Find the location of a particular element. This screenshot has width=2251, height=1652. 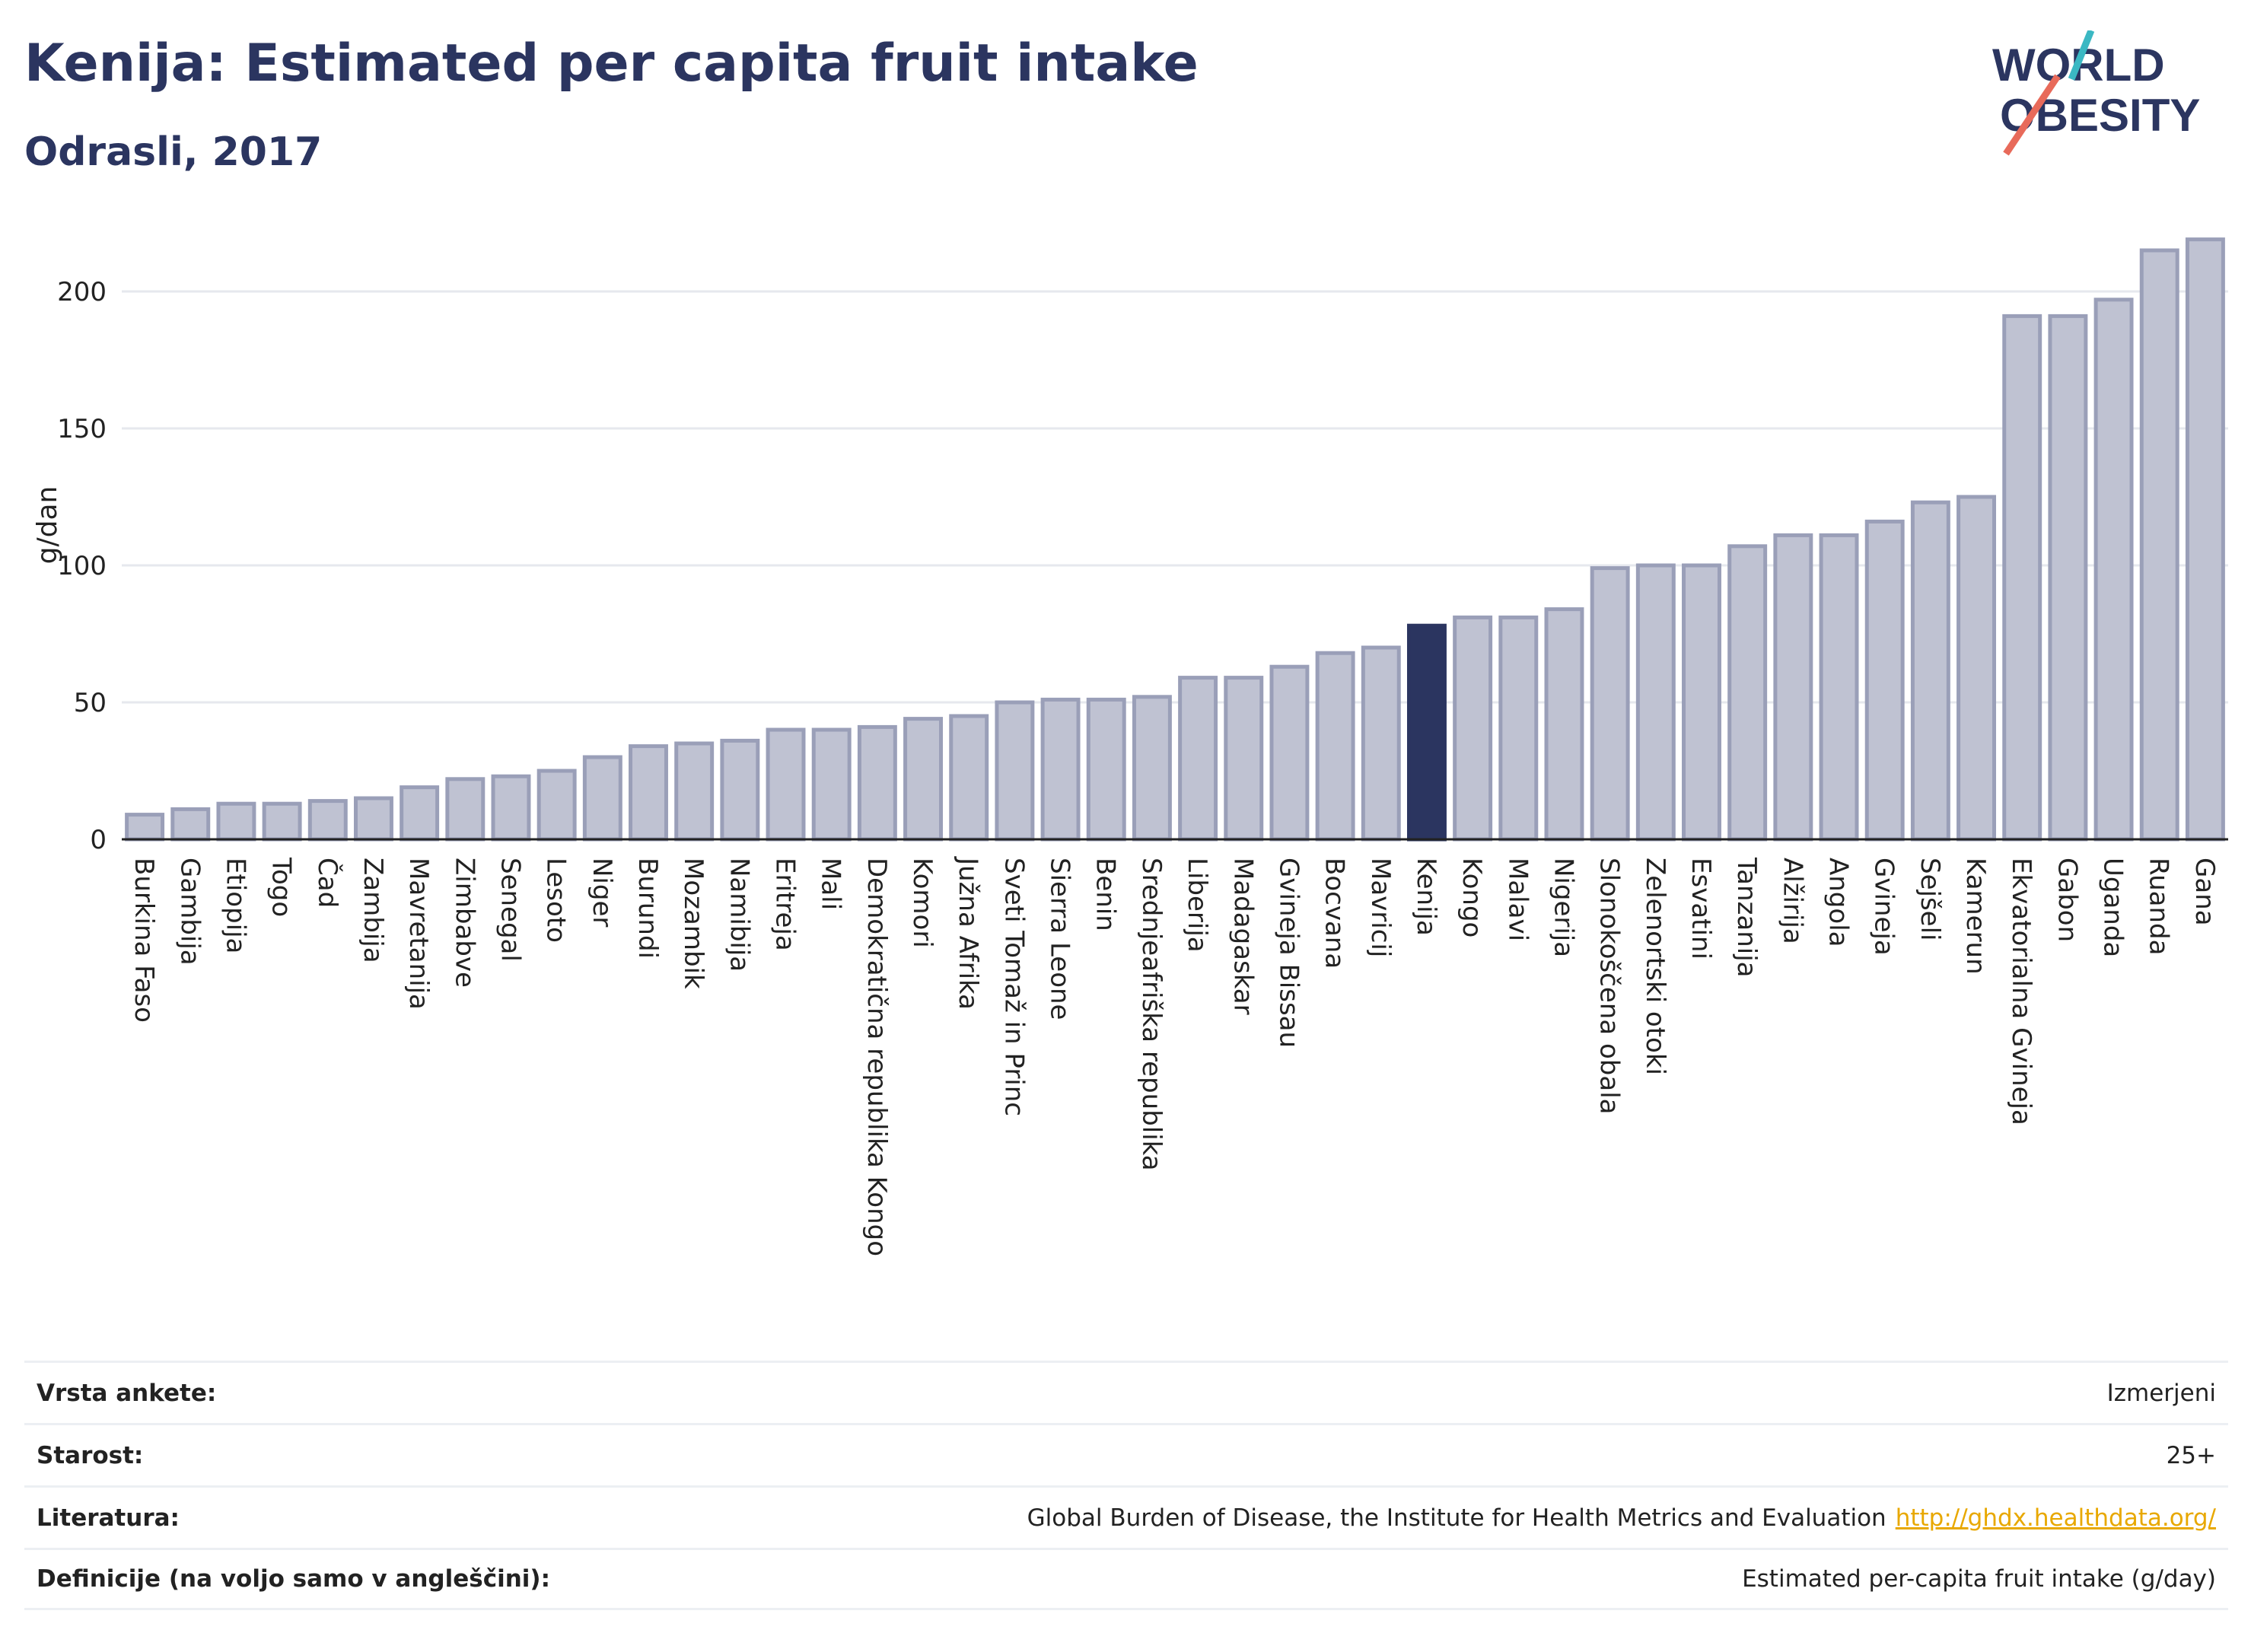

metadata-value-text: Izmerjeni is located at coordinates (2161, 1393).